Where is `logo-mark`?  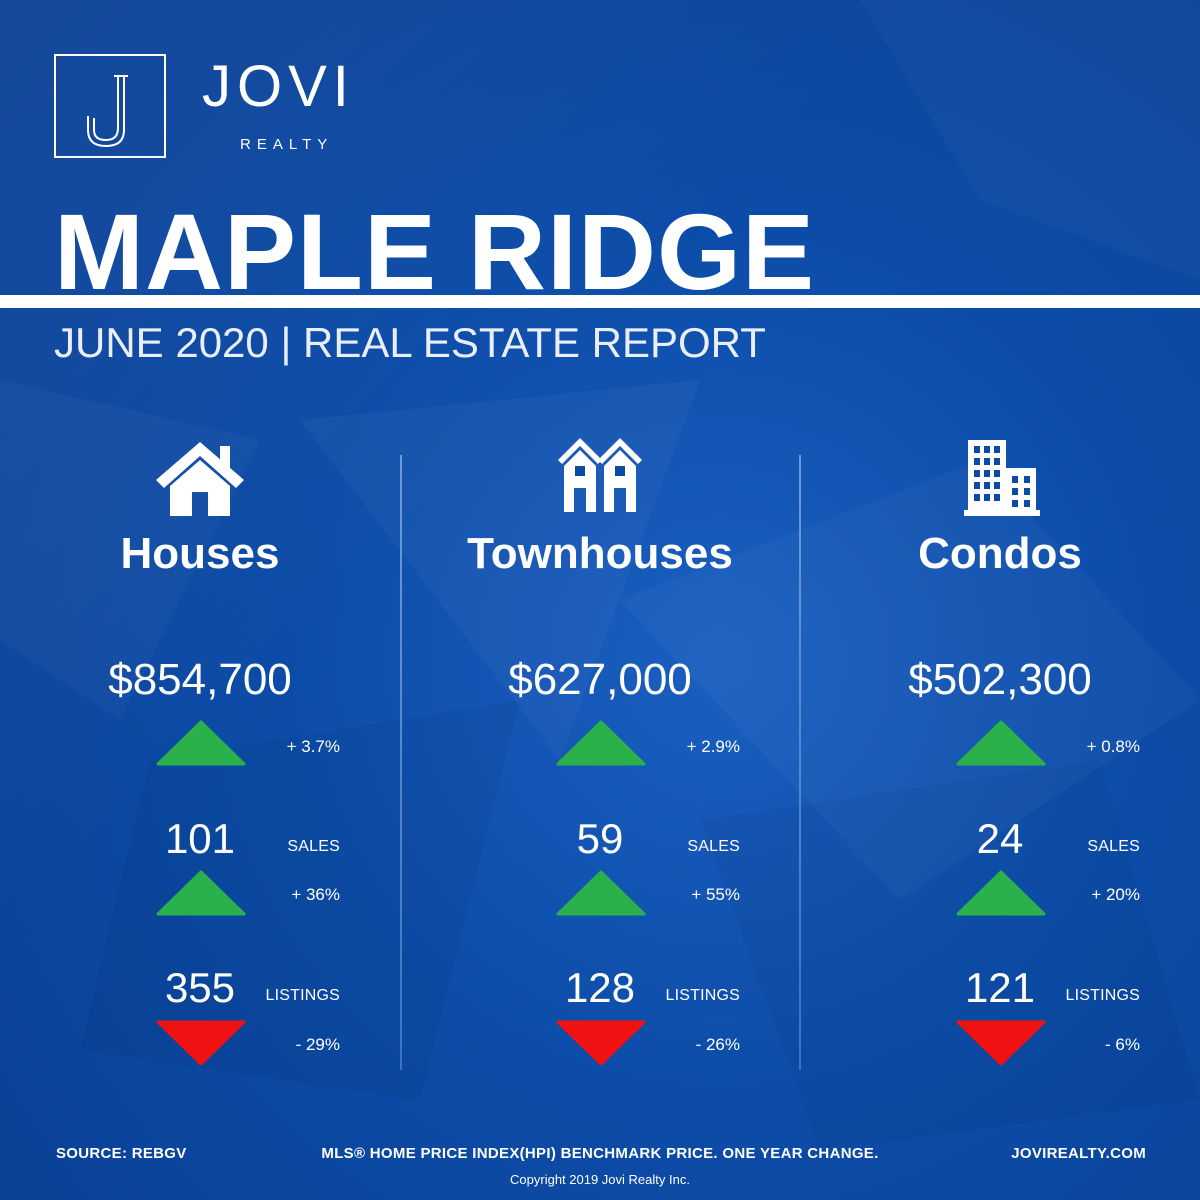 logo-mark is located at coordinates (110, 106).